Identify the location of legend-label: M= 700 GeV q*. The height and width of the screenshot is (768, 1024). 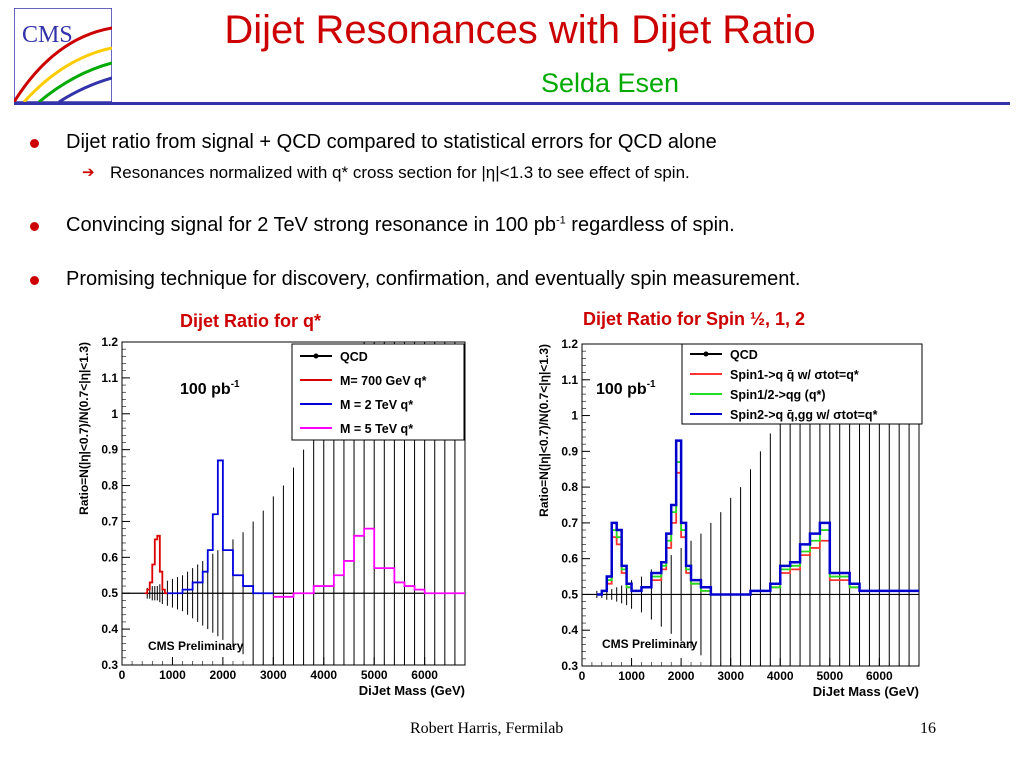
(383, 381).